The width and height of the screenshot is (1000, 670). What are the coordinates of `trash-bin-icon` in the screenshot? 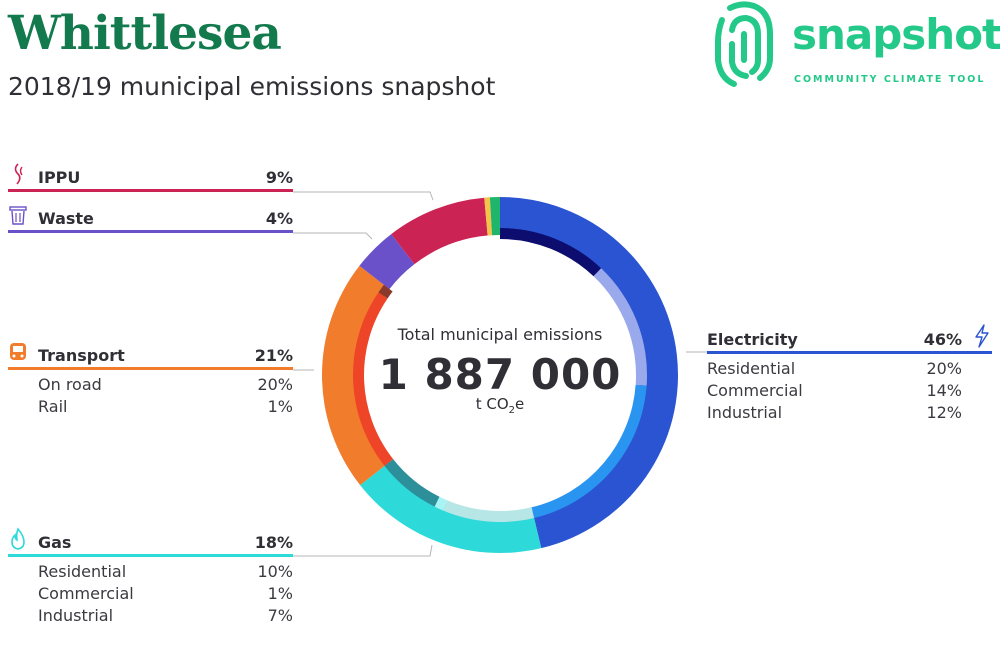 It's located at (18, 215).